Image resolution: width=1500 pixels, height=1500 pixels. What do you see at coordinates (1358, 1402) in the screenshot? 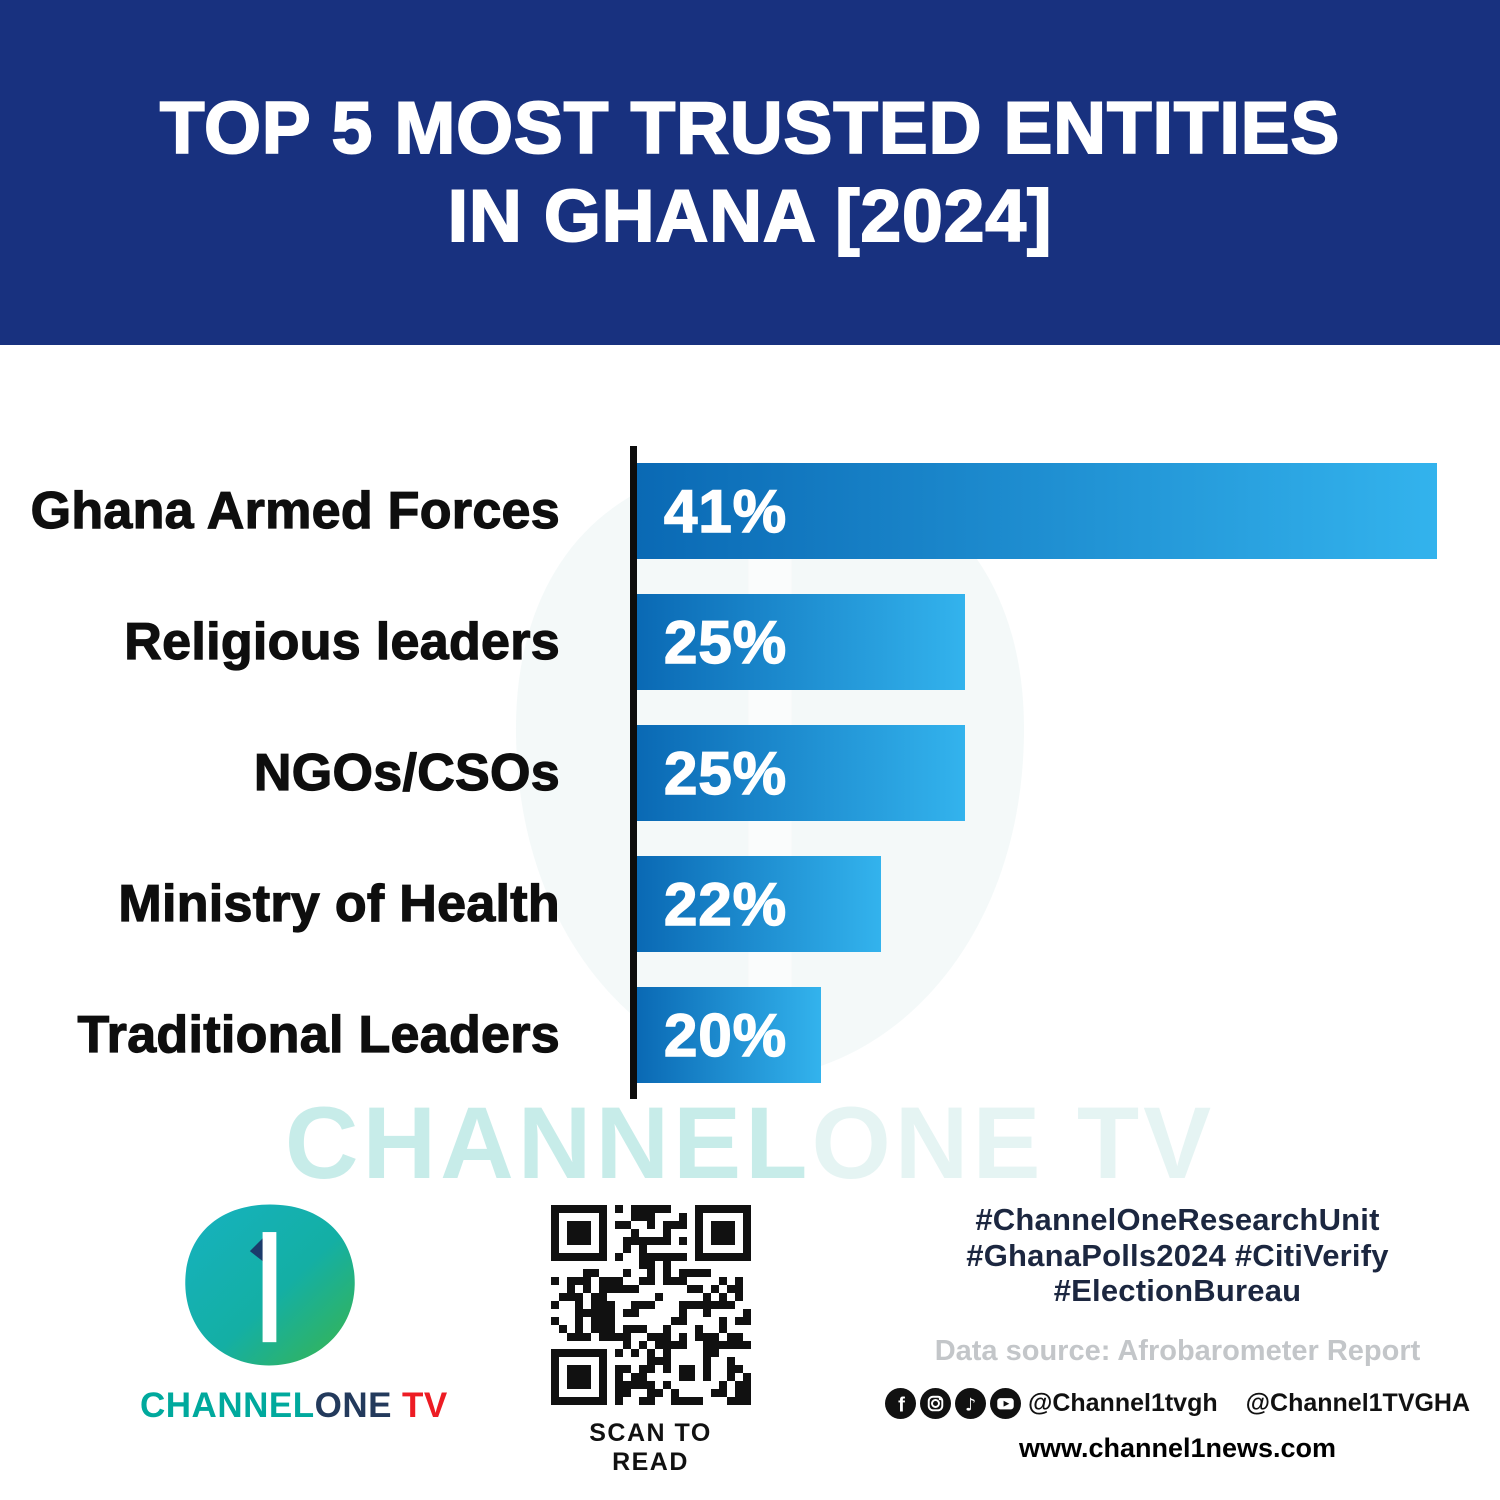
I see `social-handle-x: @Channel1TVGHA` at bounding box center [1358, 1402].